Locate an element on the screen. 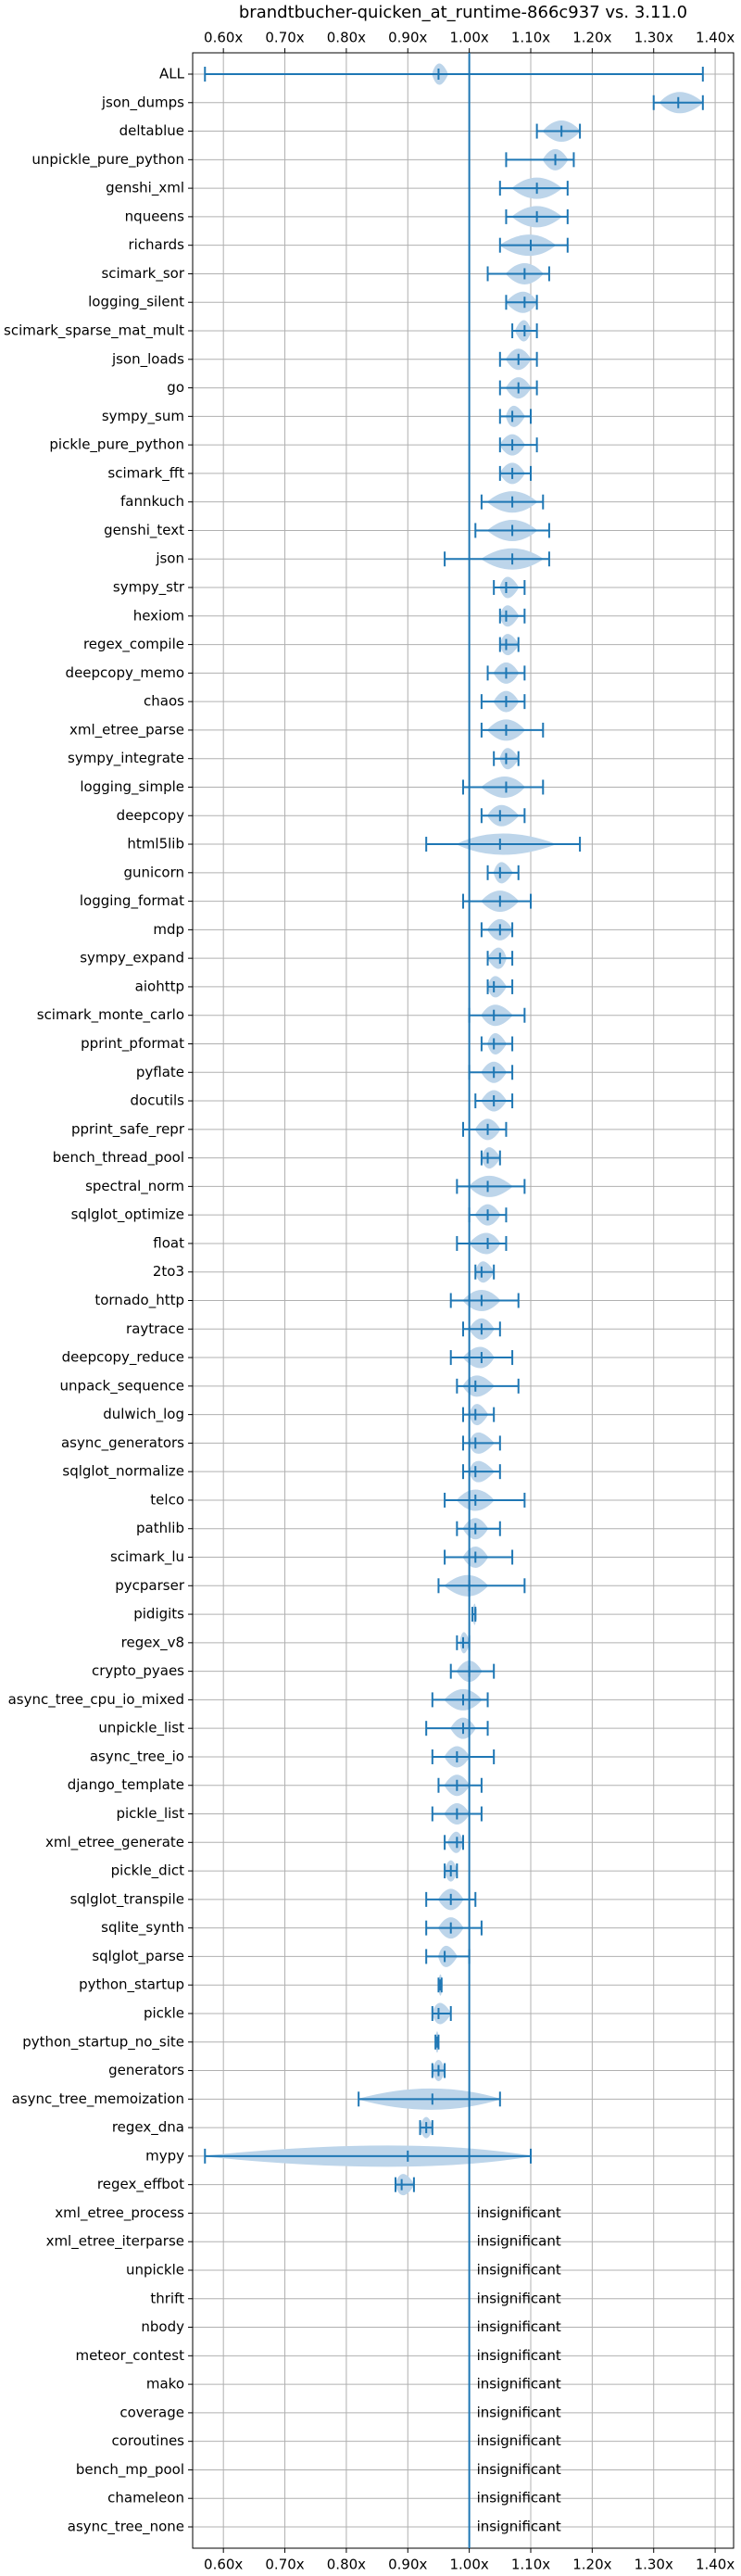 This screenshot has width=741, height=2576. y-tick-label: sympy_sum is located at coordinates (143, 416).